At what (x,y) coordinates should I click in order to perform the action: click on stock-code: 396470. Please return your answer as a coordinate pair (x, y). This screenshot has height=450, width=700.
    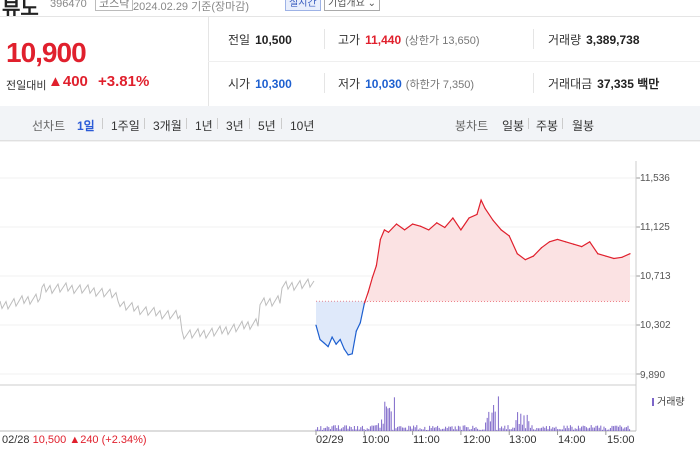
    Looking at the image, I should click on (68, 5).